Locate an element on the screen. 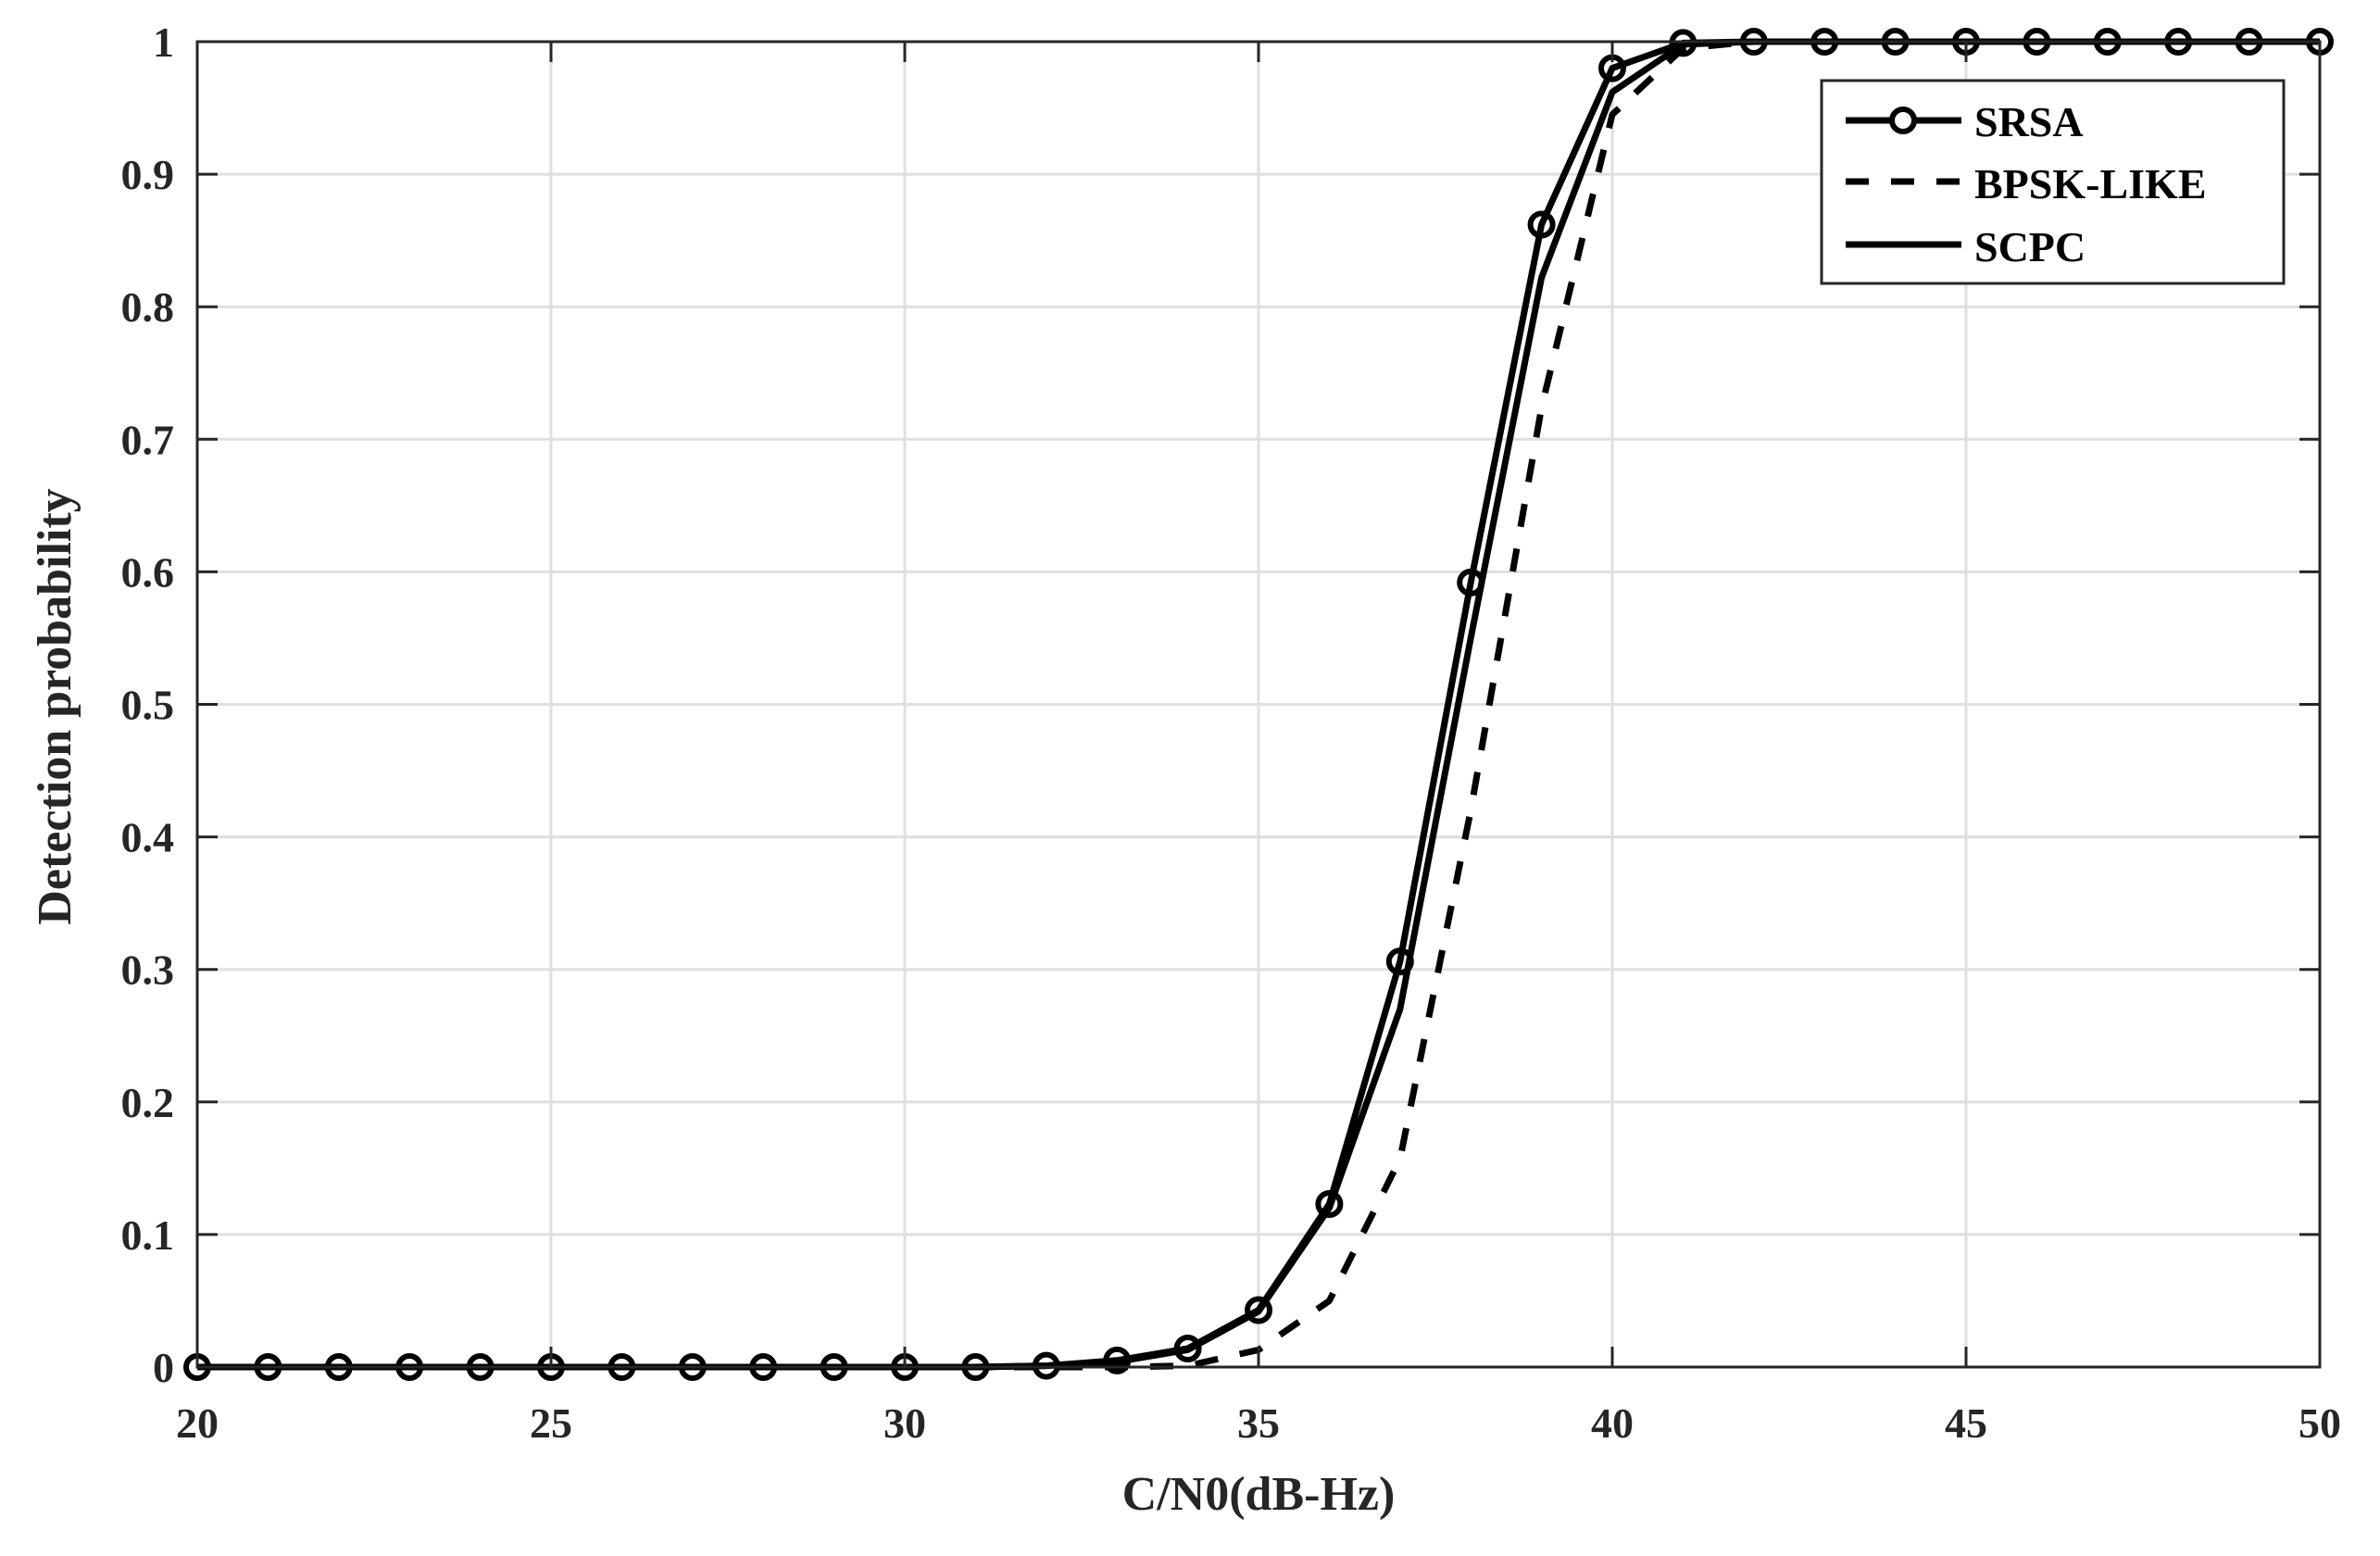  y-tick-label: 0.5 is located at coordinates (148, 705).